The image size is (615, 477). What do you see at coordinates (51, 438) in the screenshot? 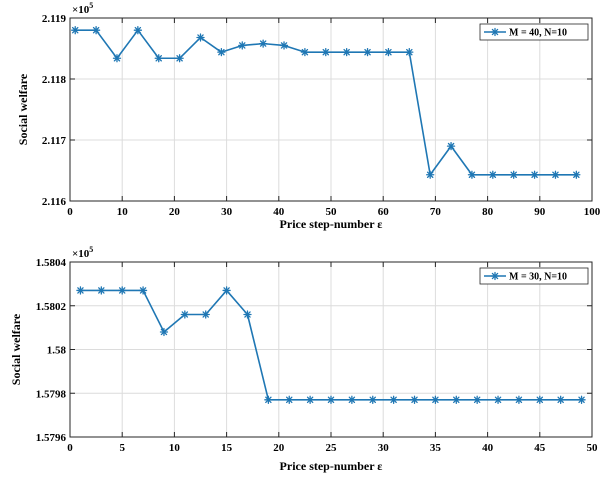
I see `y-tick-label: 1.5796` at bounding box center [51, 438].